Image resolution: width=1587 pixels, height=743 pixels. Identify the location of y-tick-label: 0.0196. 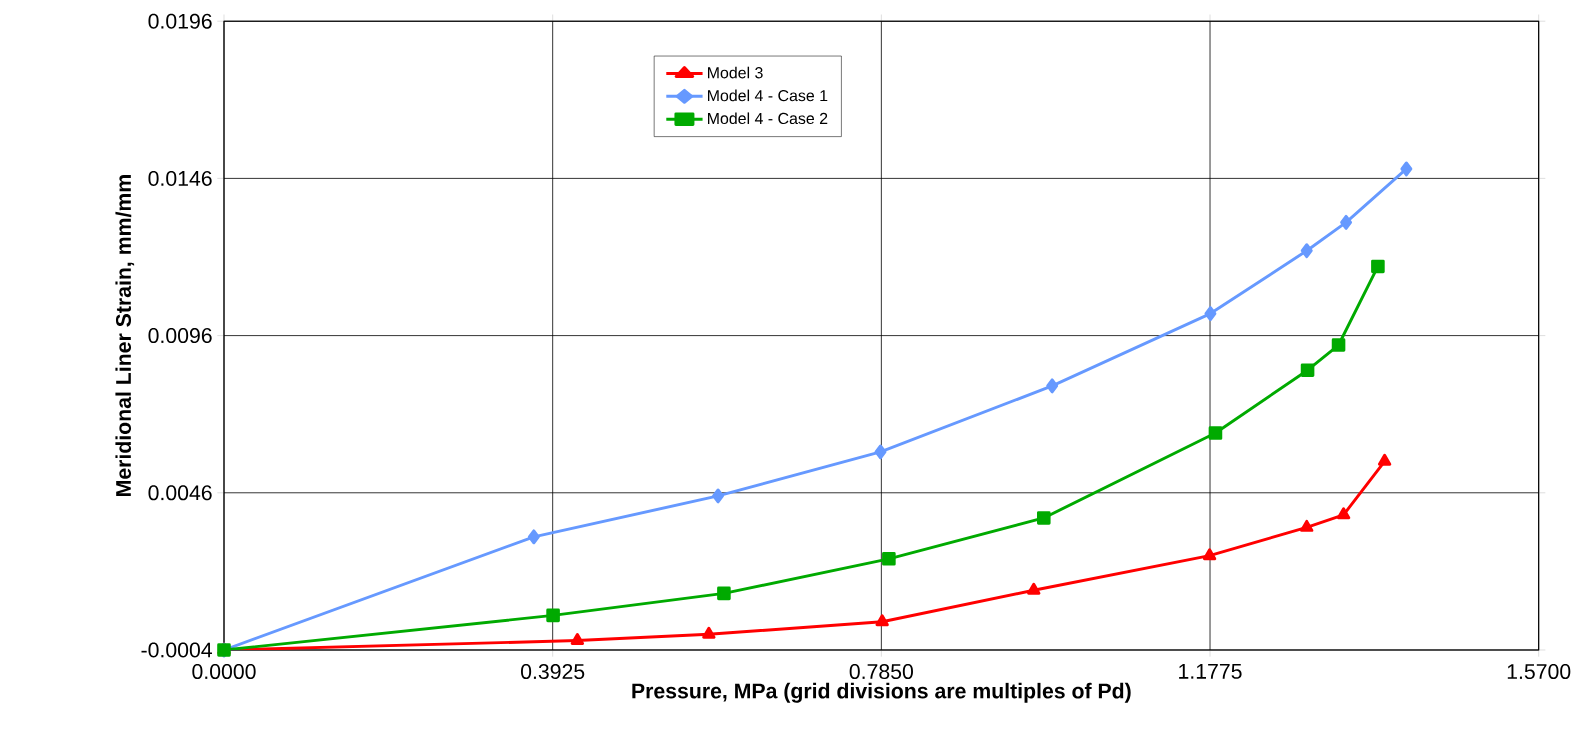
(180, 21).